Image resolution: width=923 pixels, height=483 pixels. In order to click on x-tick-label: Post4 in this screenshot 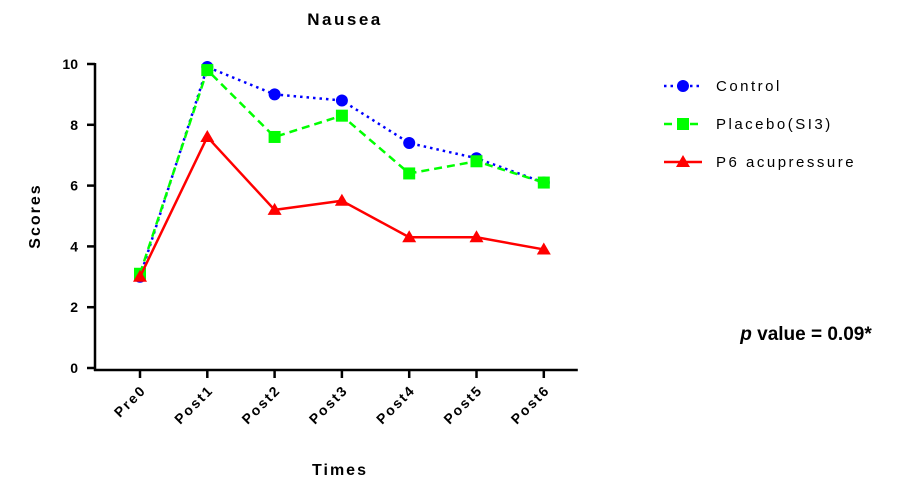, I will do `click(395, 404)`.